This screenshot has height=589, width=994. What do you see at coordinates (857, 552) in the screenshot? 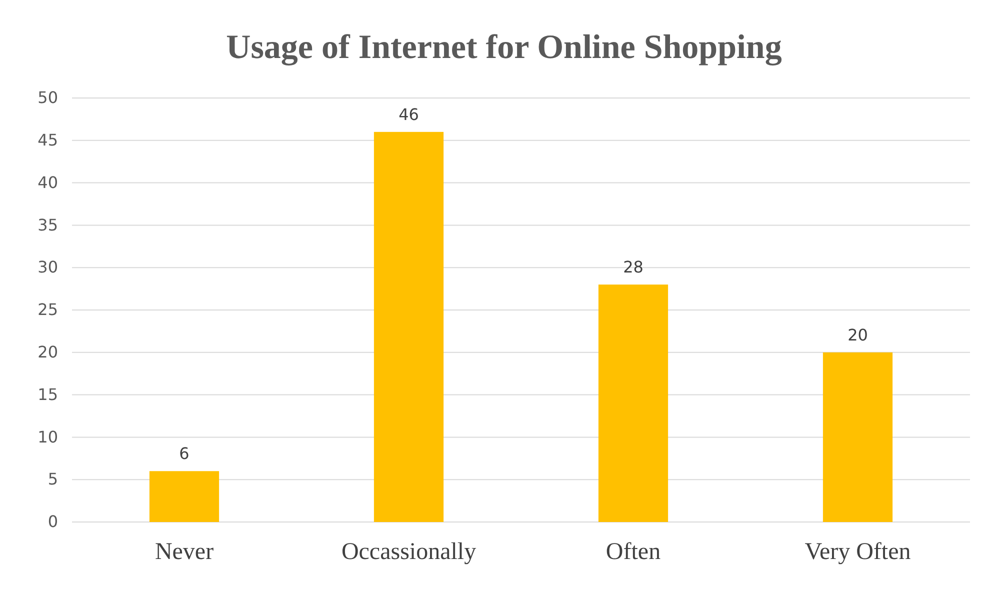
I see `x-tick-label: Very Often` at bounding box center [857, 552].